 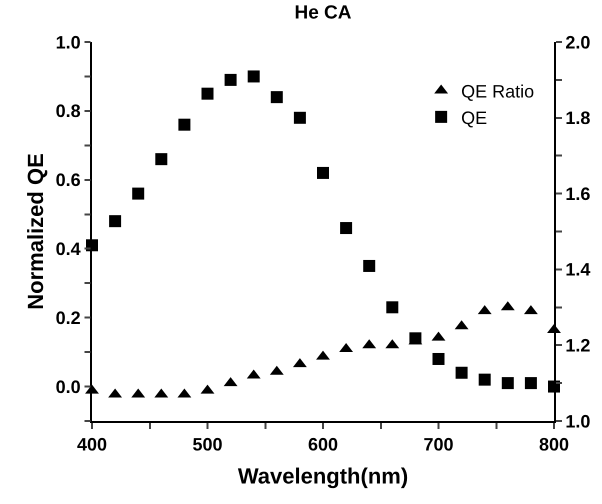 What do you see at coordinates (68, 42) in the screenshot?
I see `y-tick-label: 1.0` at bounding box center [68, 42].